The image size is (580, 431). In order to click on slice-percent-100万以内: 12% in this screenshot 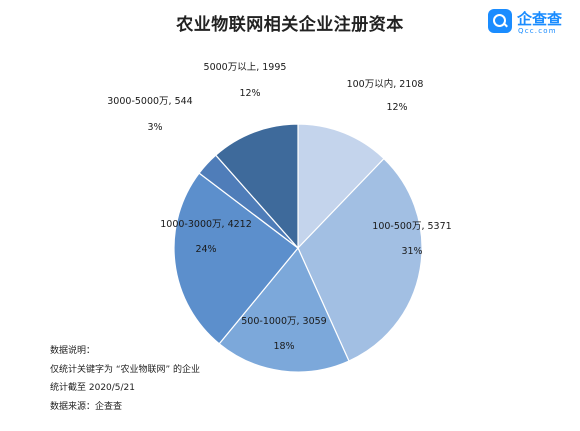, I will do `click(396, 107)`.